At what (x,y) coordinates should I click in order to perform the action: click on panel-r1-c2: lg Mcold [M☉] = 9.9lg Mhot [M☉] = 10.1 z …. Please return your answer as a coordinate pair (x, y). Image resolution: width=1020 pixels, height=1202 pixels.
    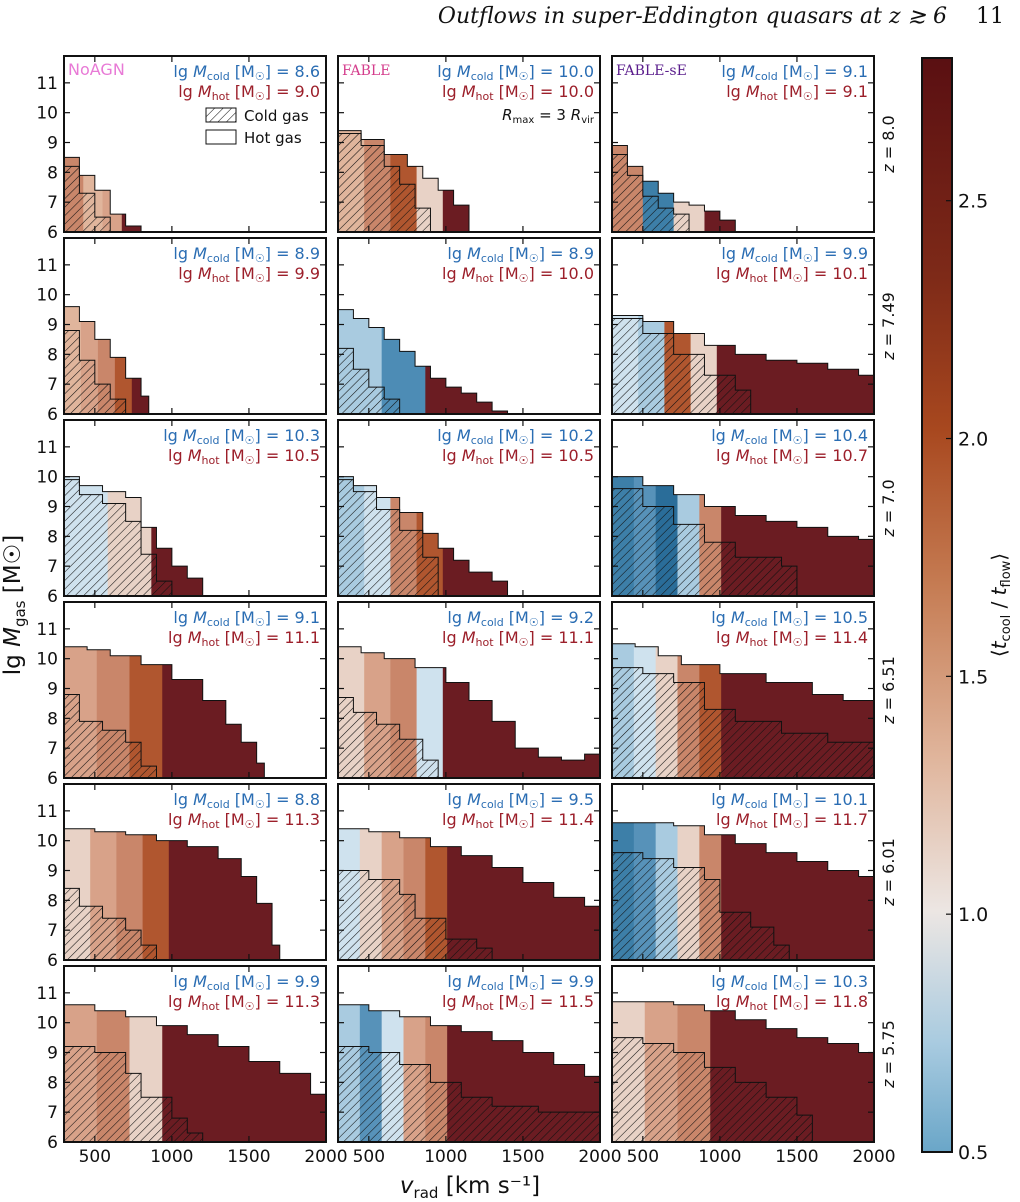
    Looking at the image, I should click on (754, 326).